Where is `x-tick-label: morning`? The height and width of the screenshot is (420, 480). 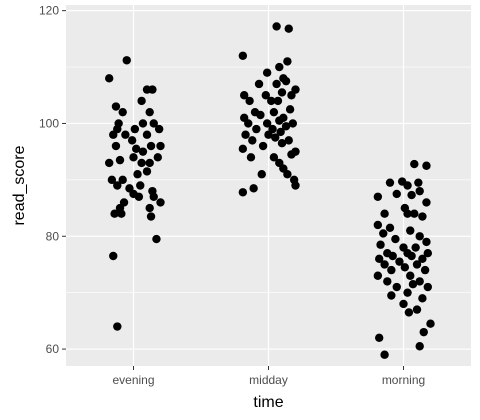
x-tick-label: morning is located at coordinates (403, 380).